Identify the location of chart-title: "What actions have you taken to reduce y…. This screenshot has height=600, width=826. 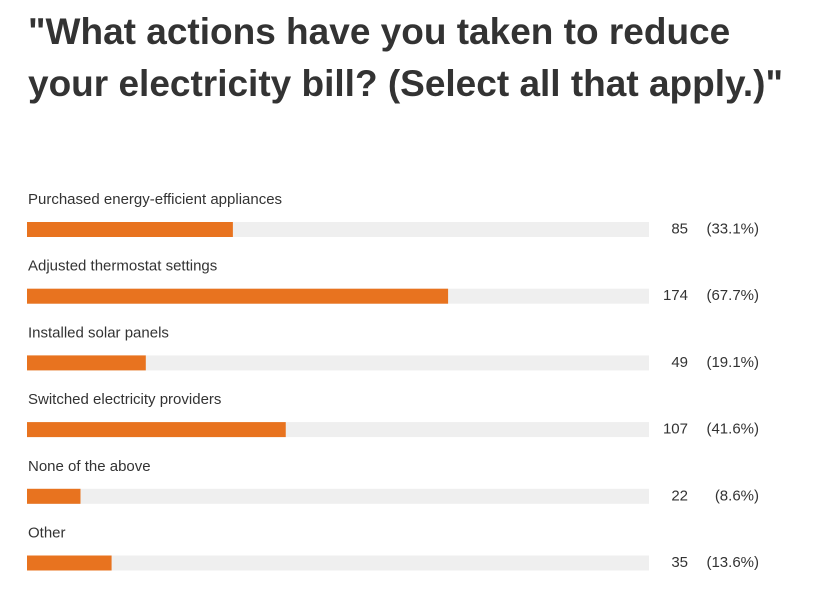
(405, 57).